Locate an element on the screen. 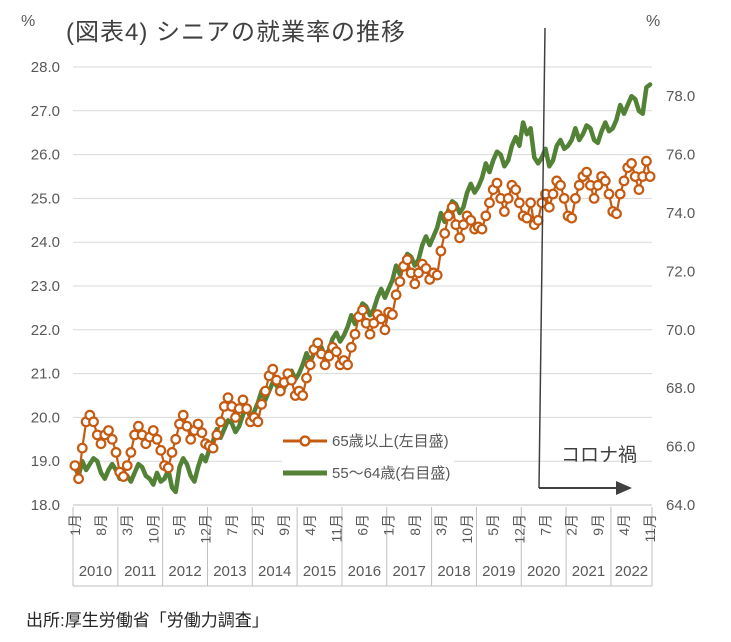  right-axis-tick: 78.0 is located at coordinates (680, 96).